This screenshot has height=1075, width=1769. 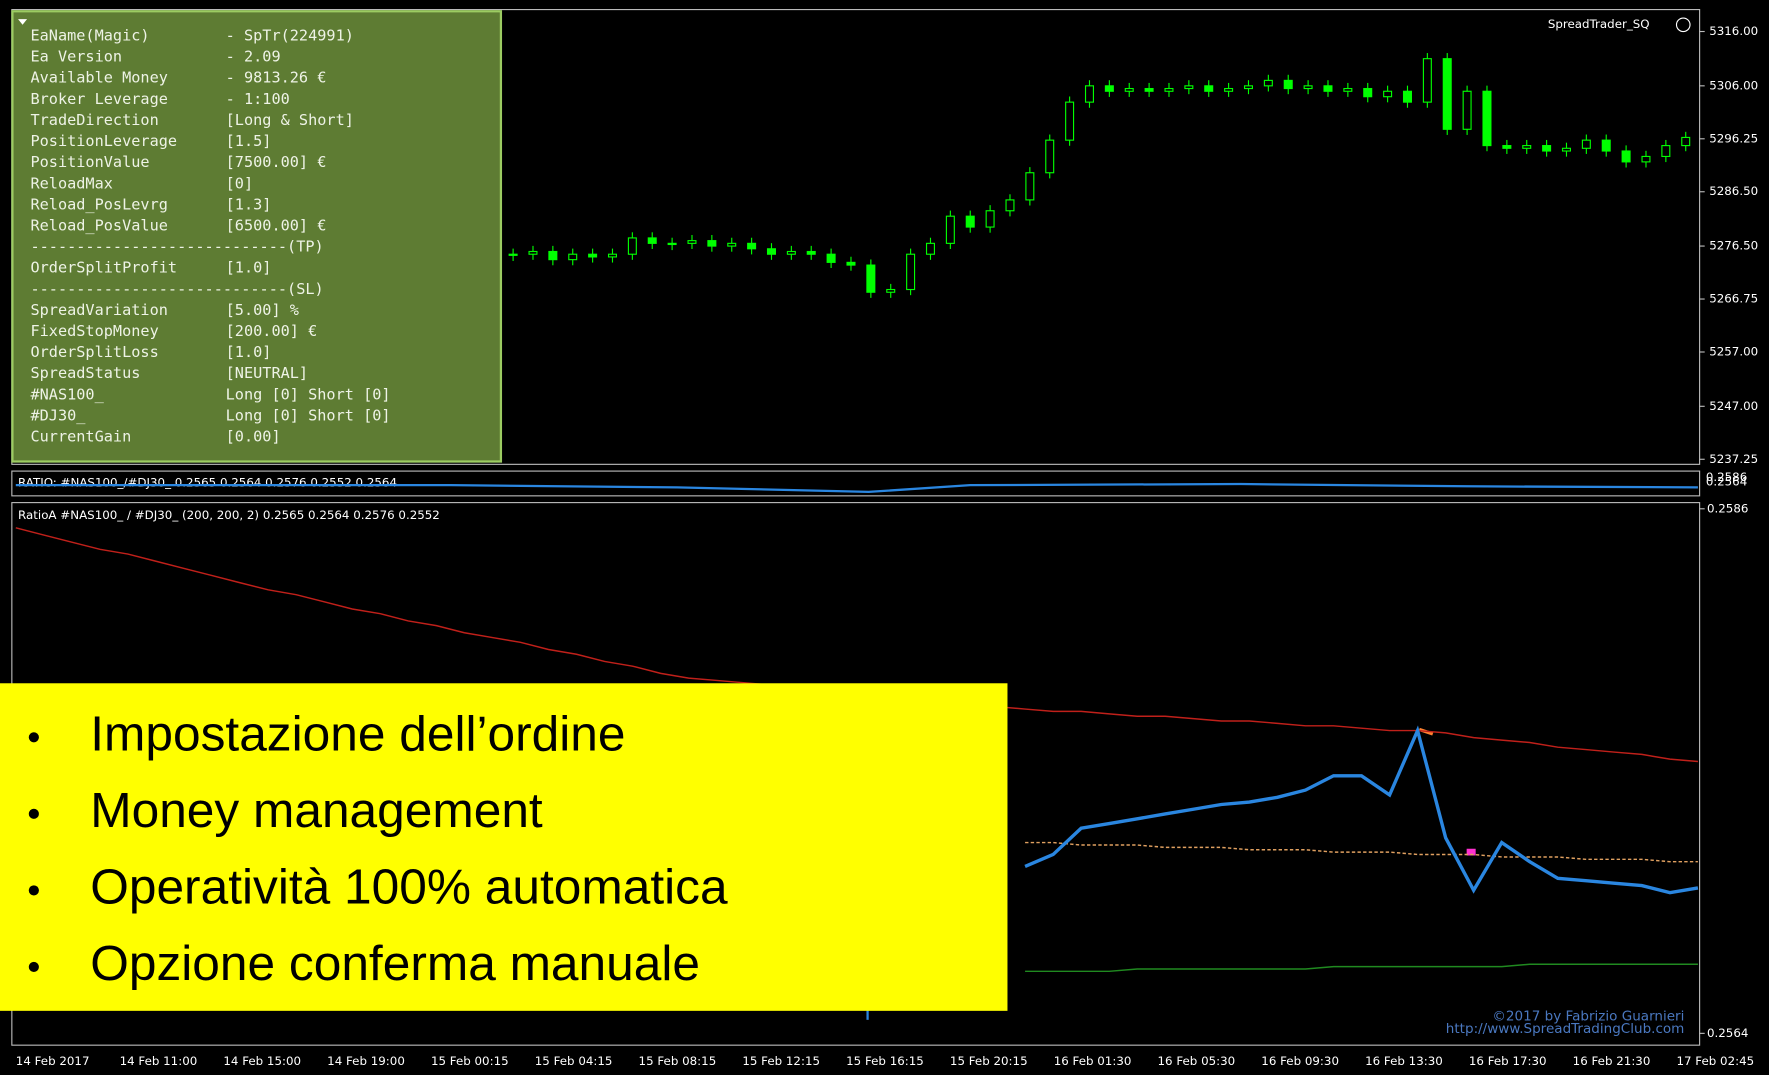 I want to click on info-label: PositionLeverage, so click(x=103, y=141).